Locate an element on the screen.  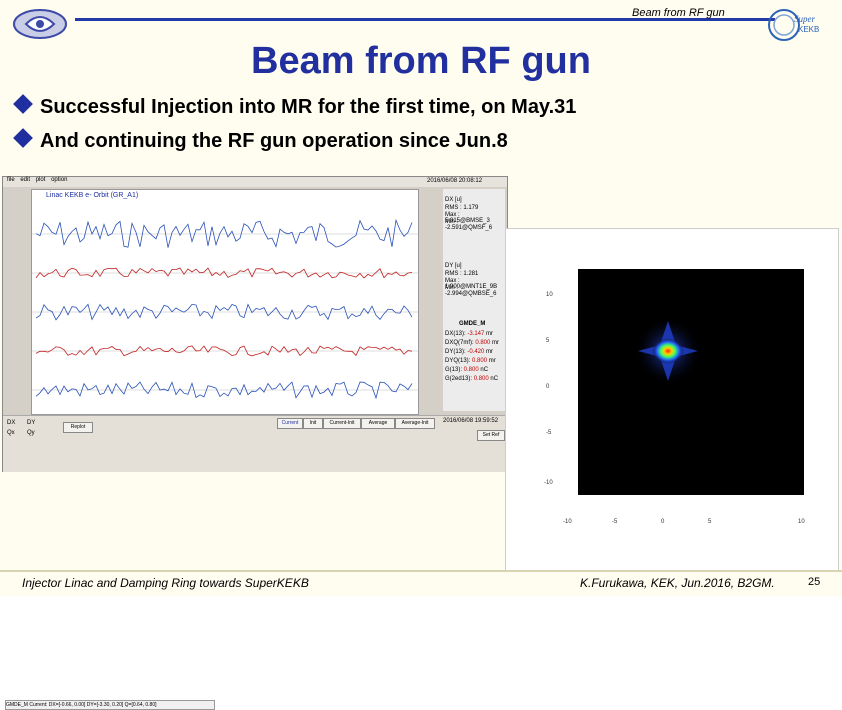
screen-frame is located at coordinates (691, 382).